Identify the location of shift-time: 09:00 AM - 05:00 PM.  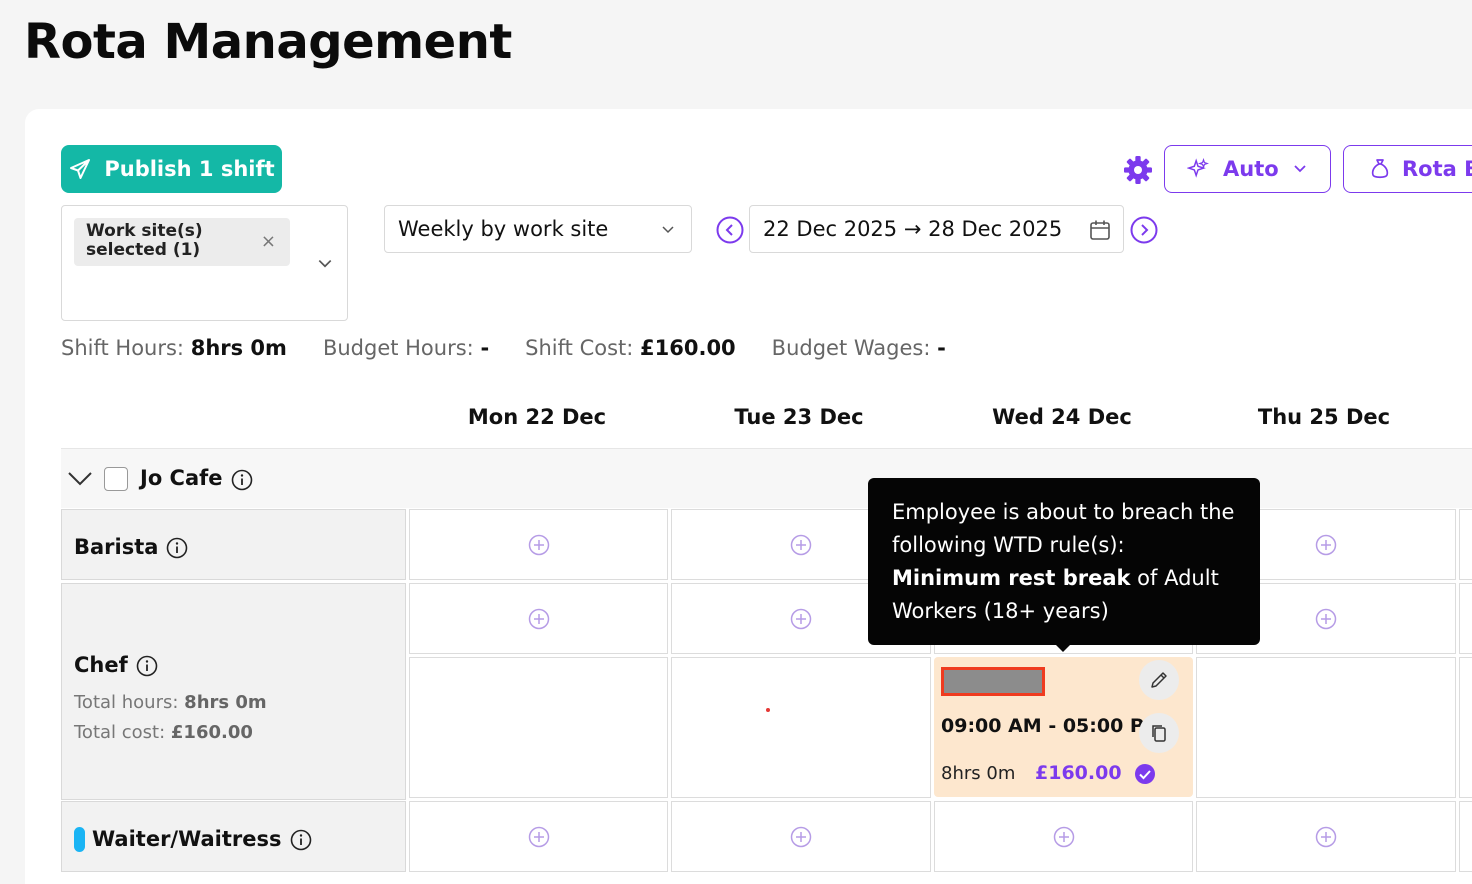
(1052, 726).